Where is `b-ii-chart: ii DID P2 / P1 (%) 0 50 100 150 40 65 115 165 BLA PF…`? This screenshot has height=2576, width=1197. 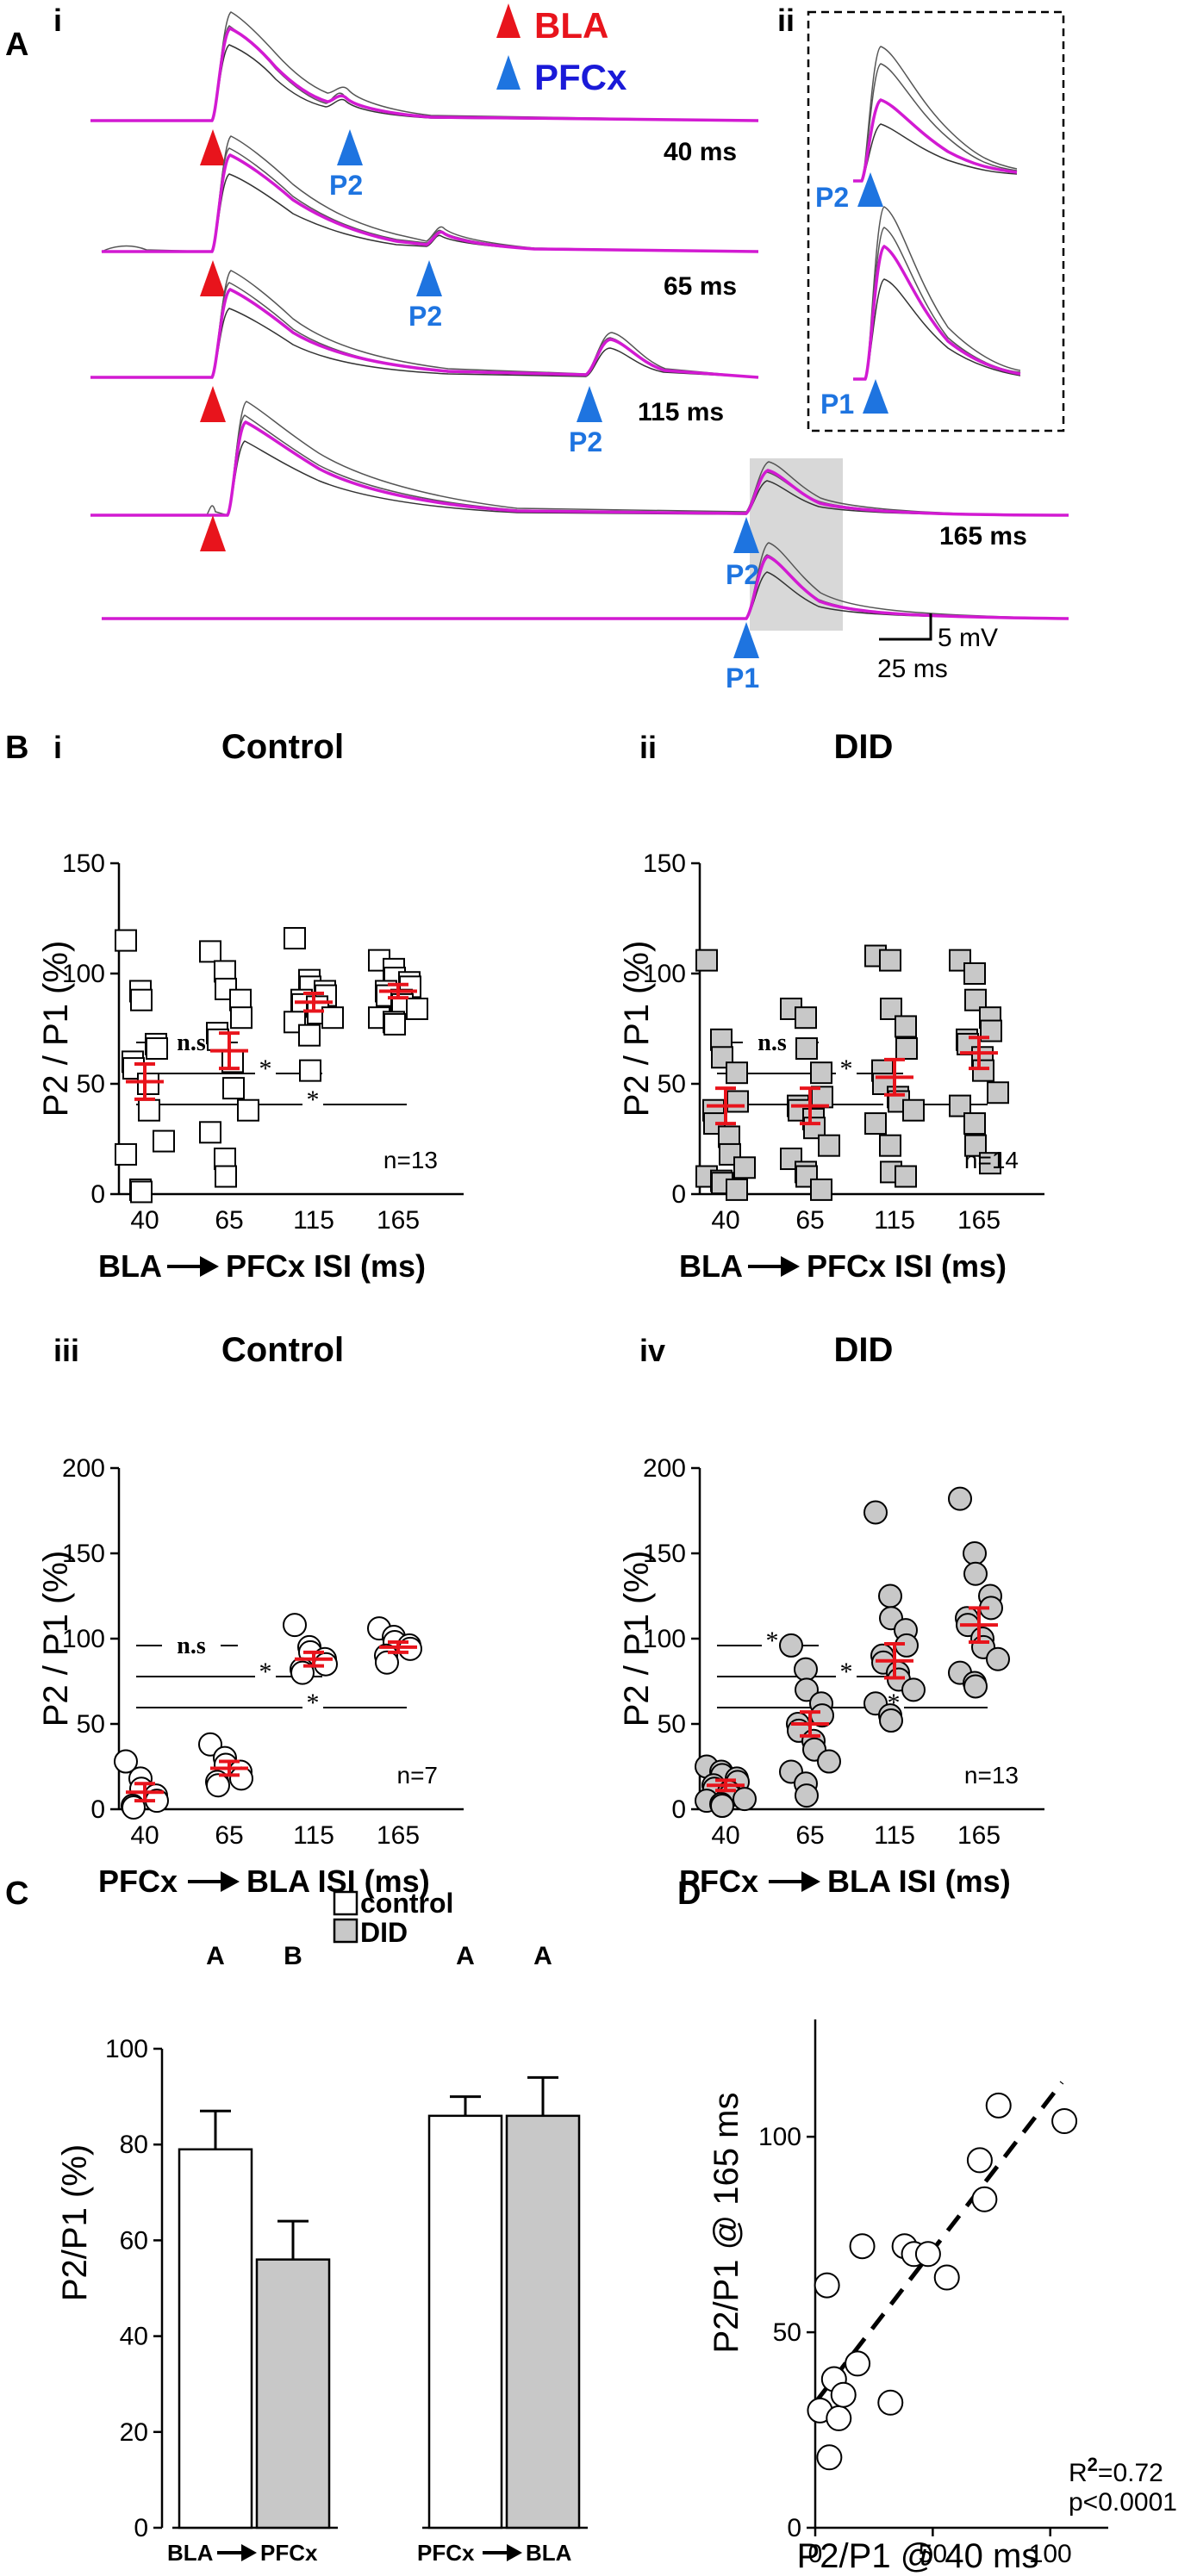
b-ii-chart: ii DID P2 / P1 (%) 0 50 100 150 40 65 115 165 BLA PF… is located at coordinates (831, 1006).